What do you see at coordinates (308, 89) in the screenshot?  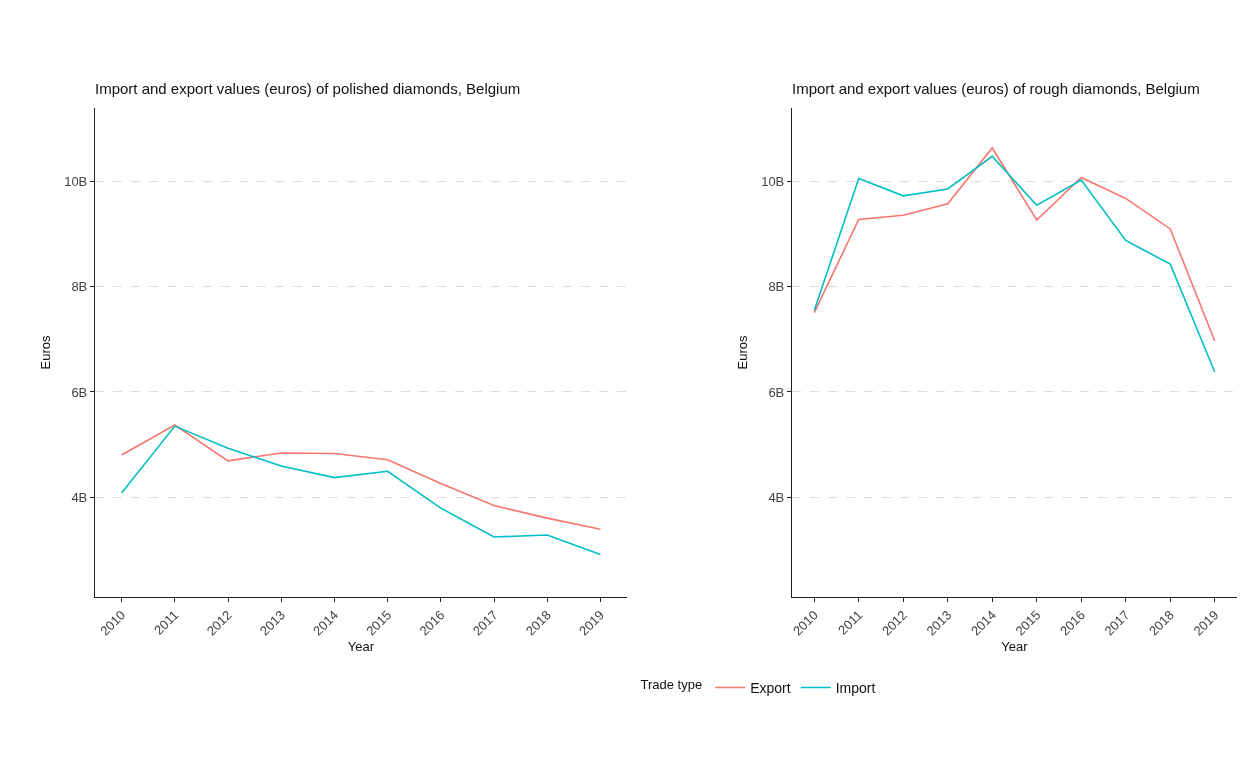 I see `chart-title: Import and export values (euros) of polished diamonds, Belgium` at bounding box center [308, 89].